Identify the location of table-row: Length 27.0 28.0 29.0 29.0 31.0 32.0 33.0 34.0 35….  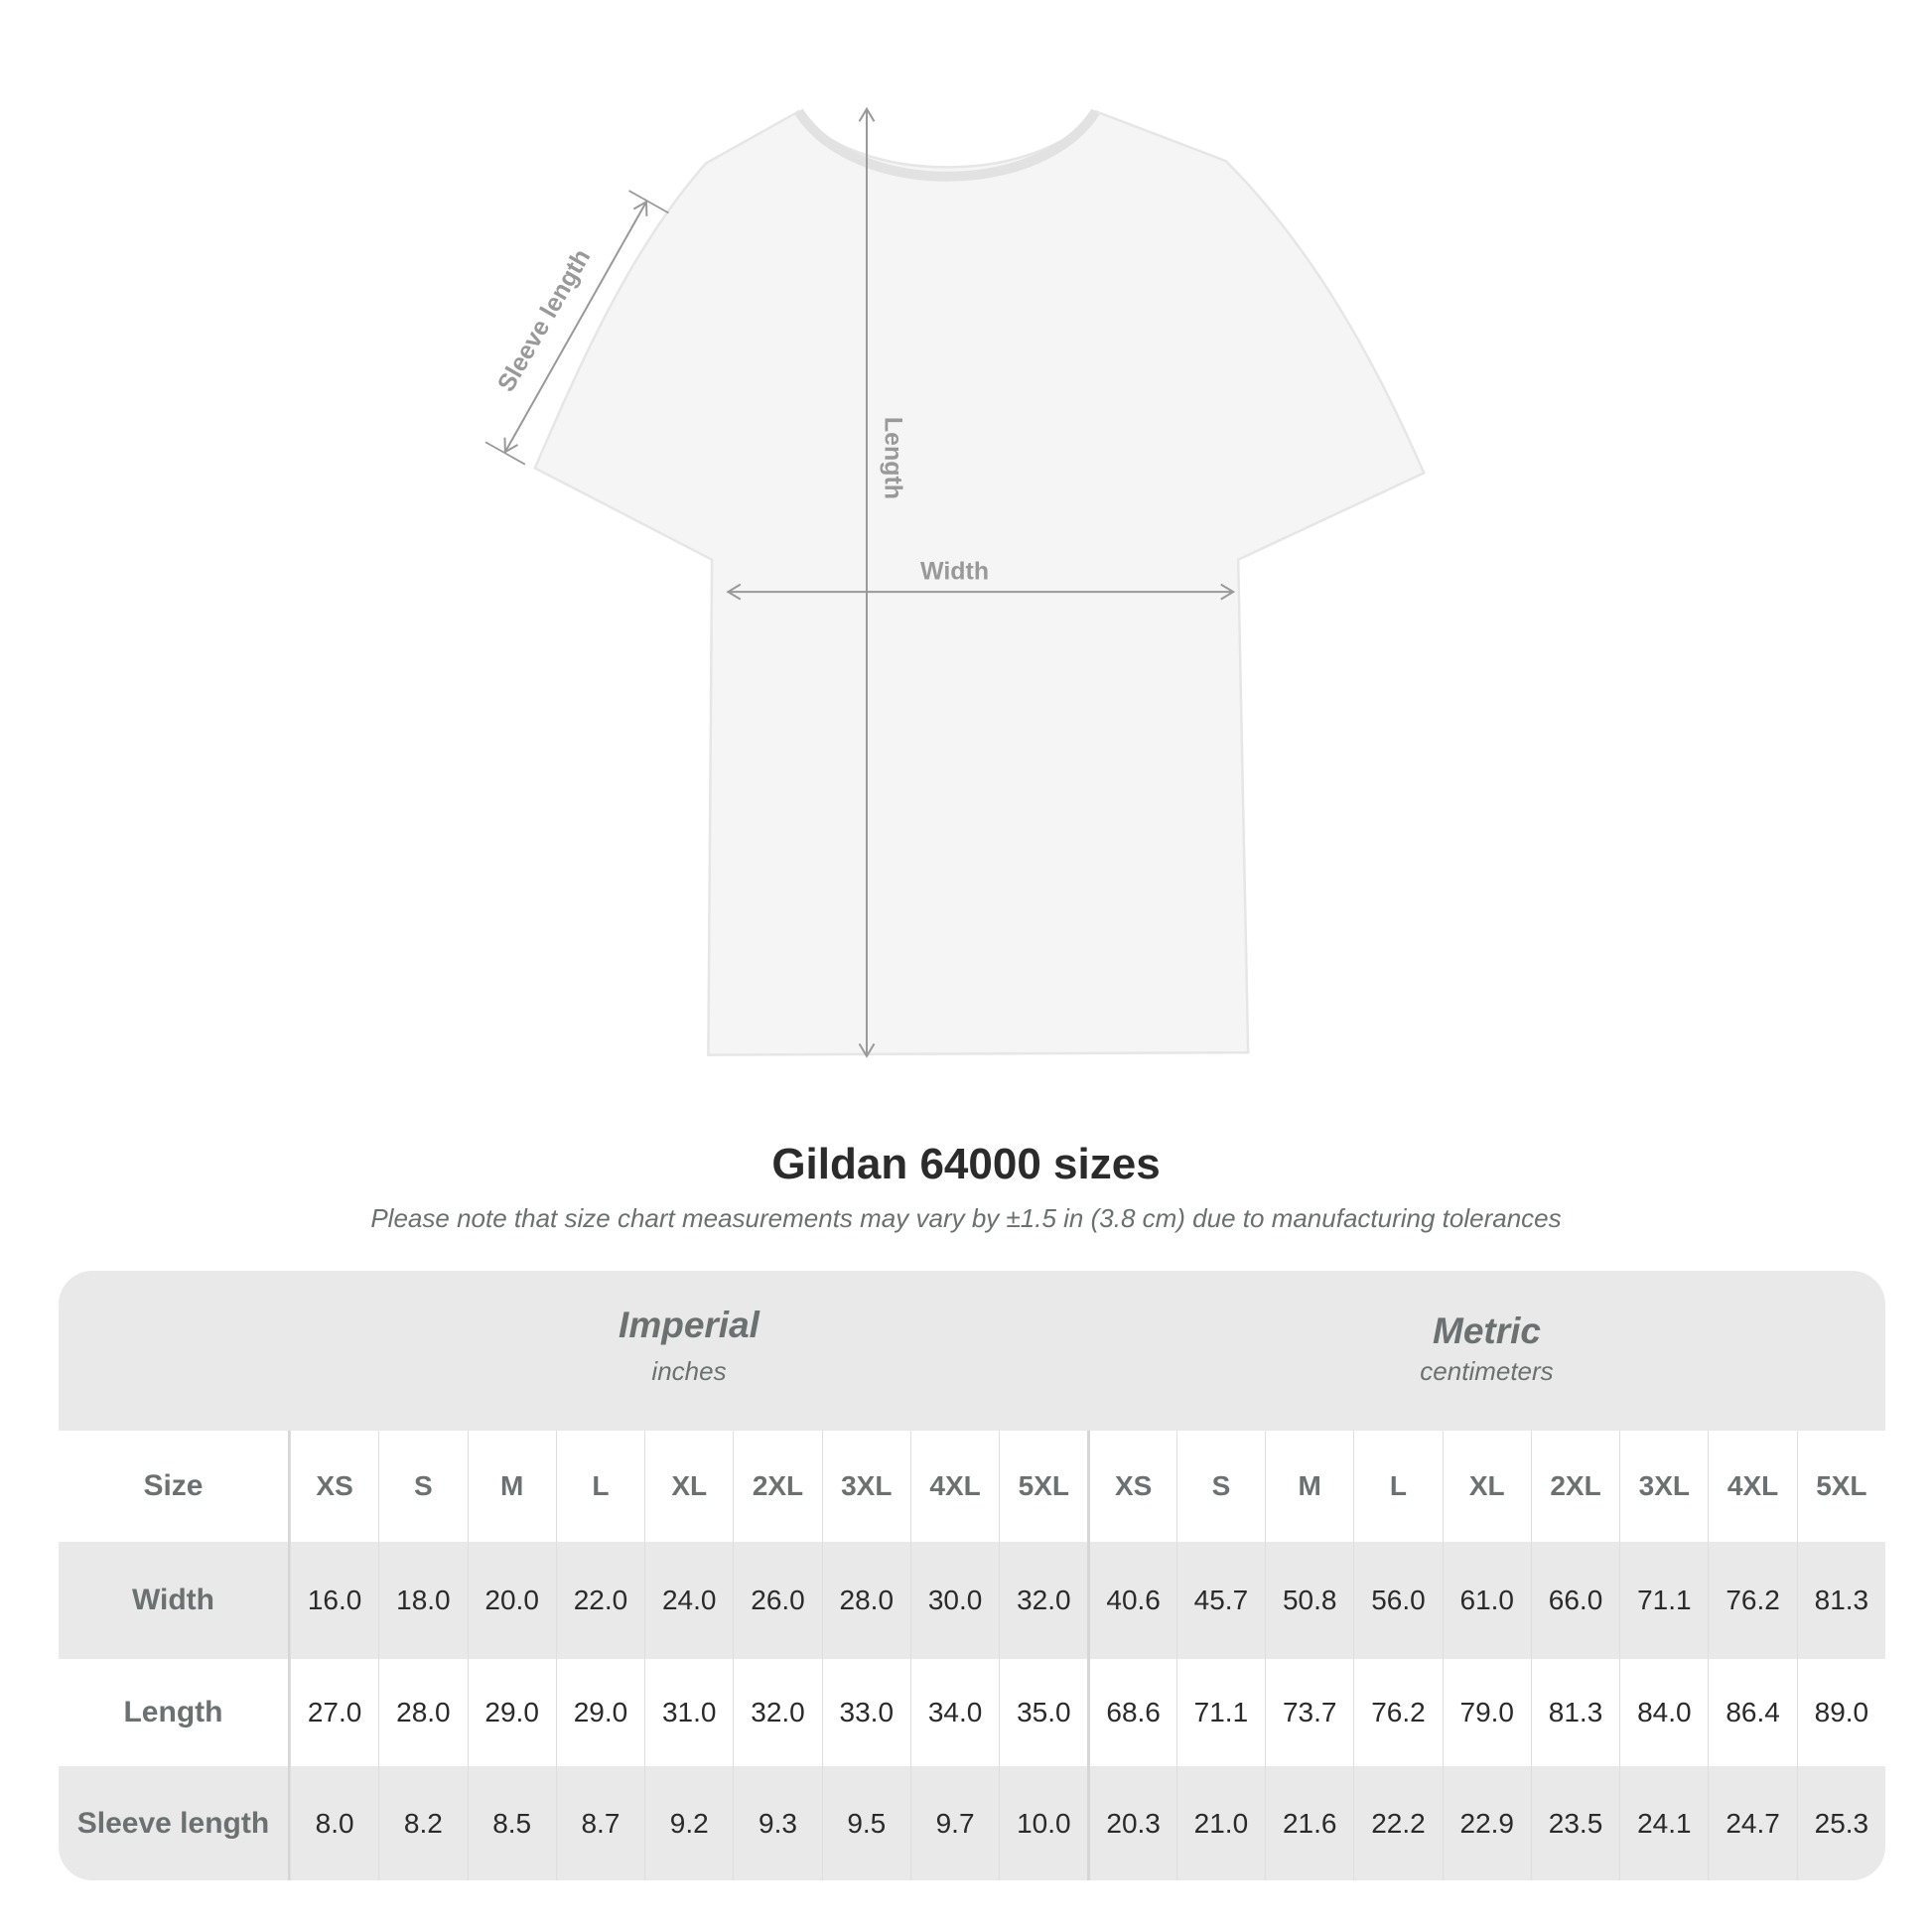
(972, 1713).